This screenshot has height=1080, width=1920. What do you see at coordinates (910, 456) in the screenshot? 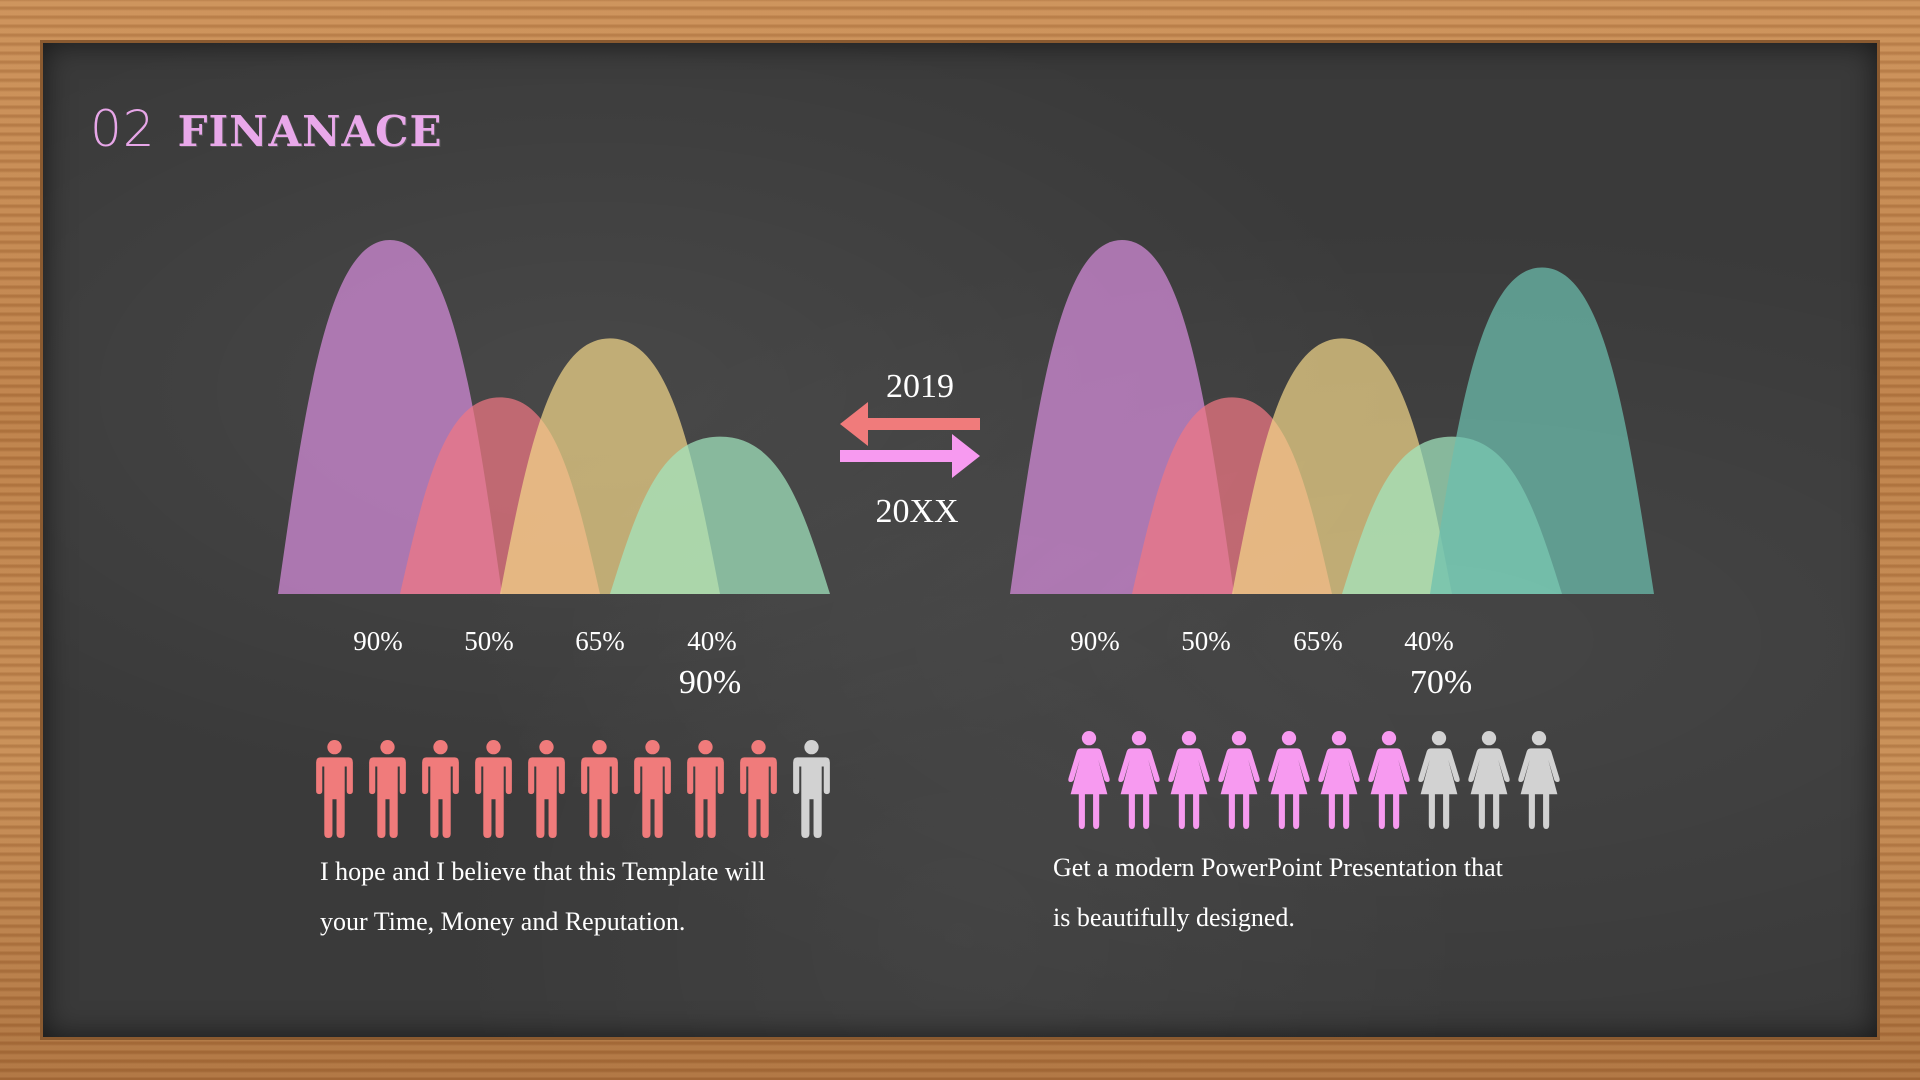
I see `right-arrow-icon` at bounding box center [910, 456].